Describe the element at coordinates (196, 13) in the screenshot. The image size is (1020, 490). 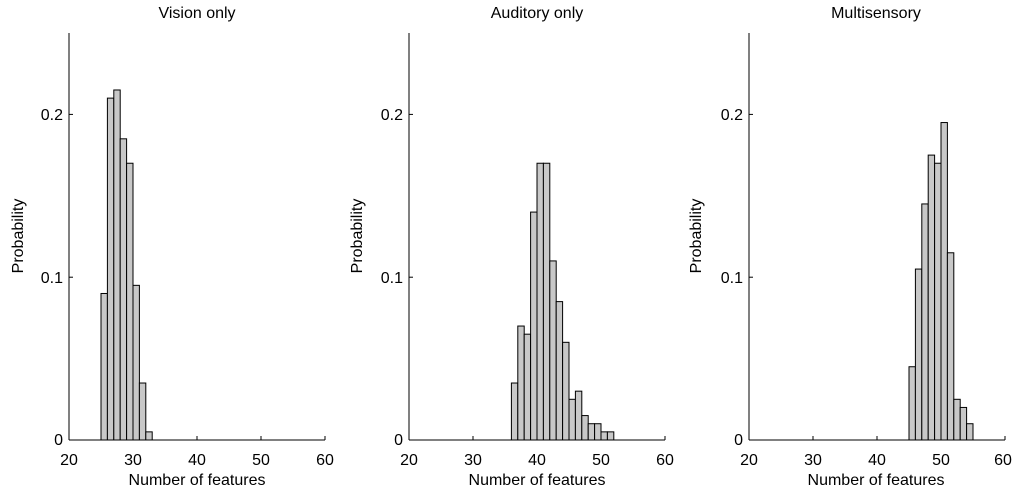
I see `panel-title: Vision only` at that location.